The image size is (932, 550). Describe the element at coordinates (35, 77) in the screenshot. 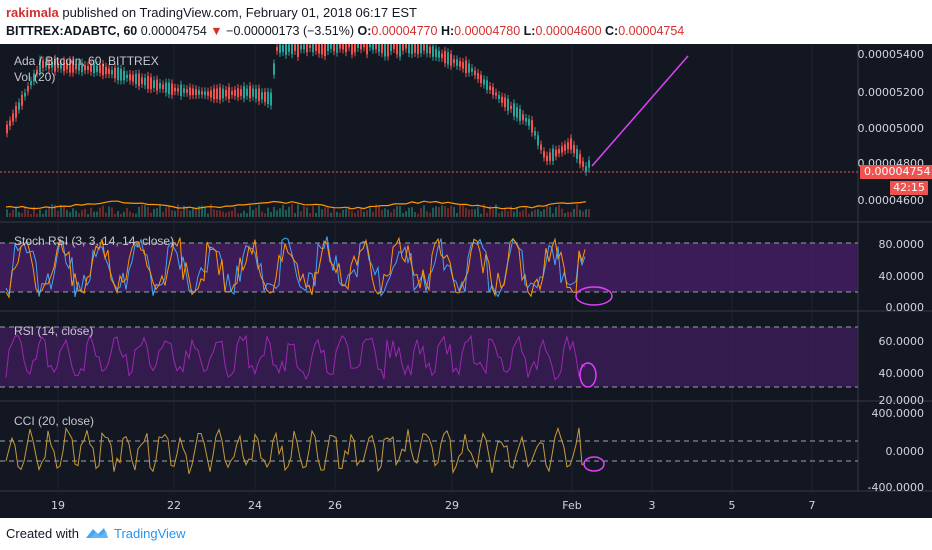

I see `volume-legend: Vol (20)` at that location.